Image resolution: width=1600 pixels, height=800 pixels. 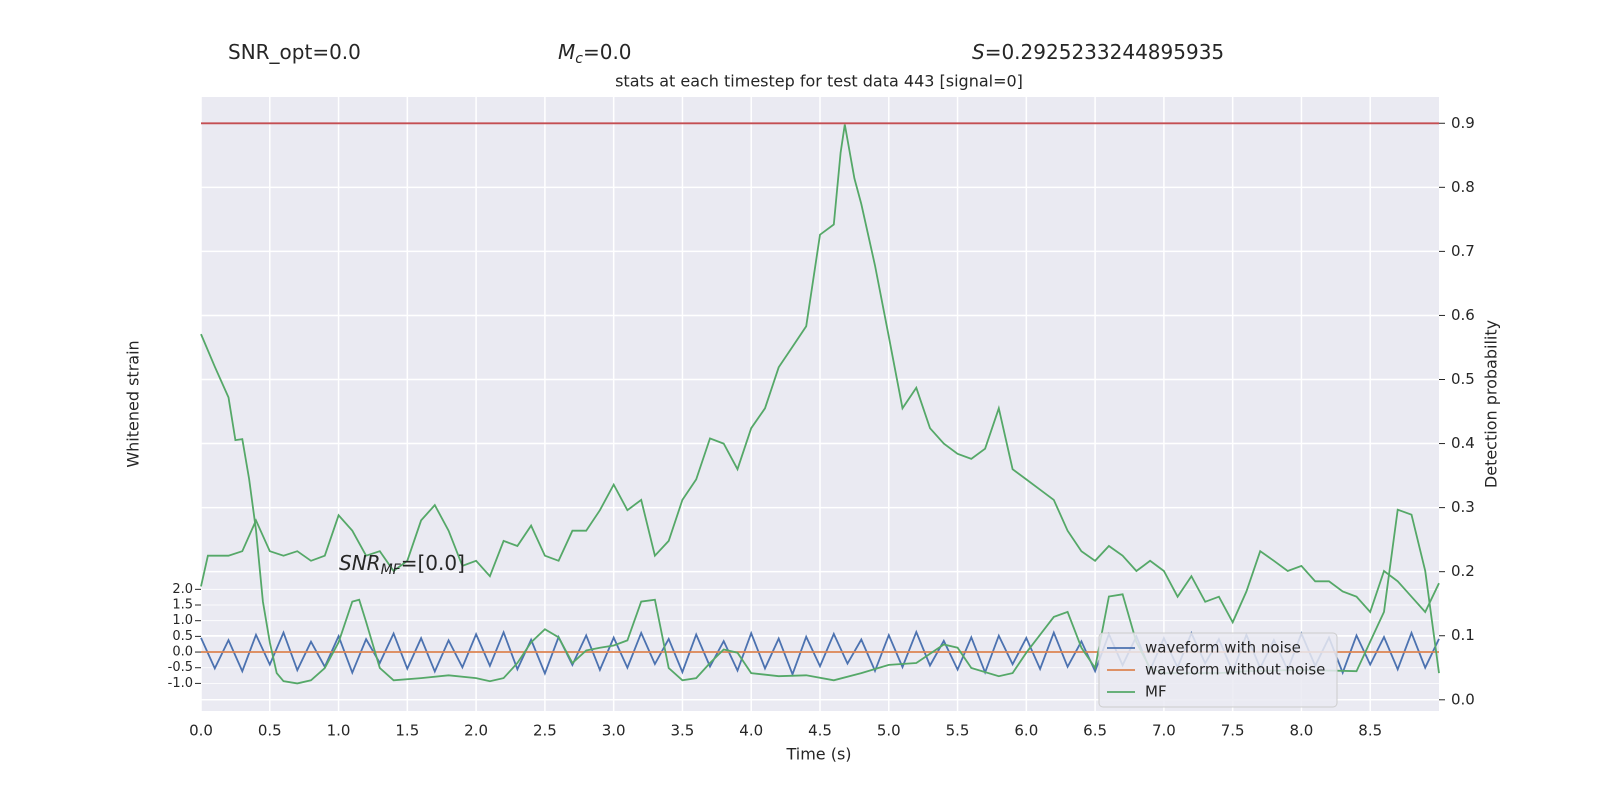 I want to click on annotation: SNRMF=[0.0], so click(x=402, y=565).